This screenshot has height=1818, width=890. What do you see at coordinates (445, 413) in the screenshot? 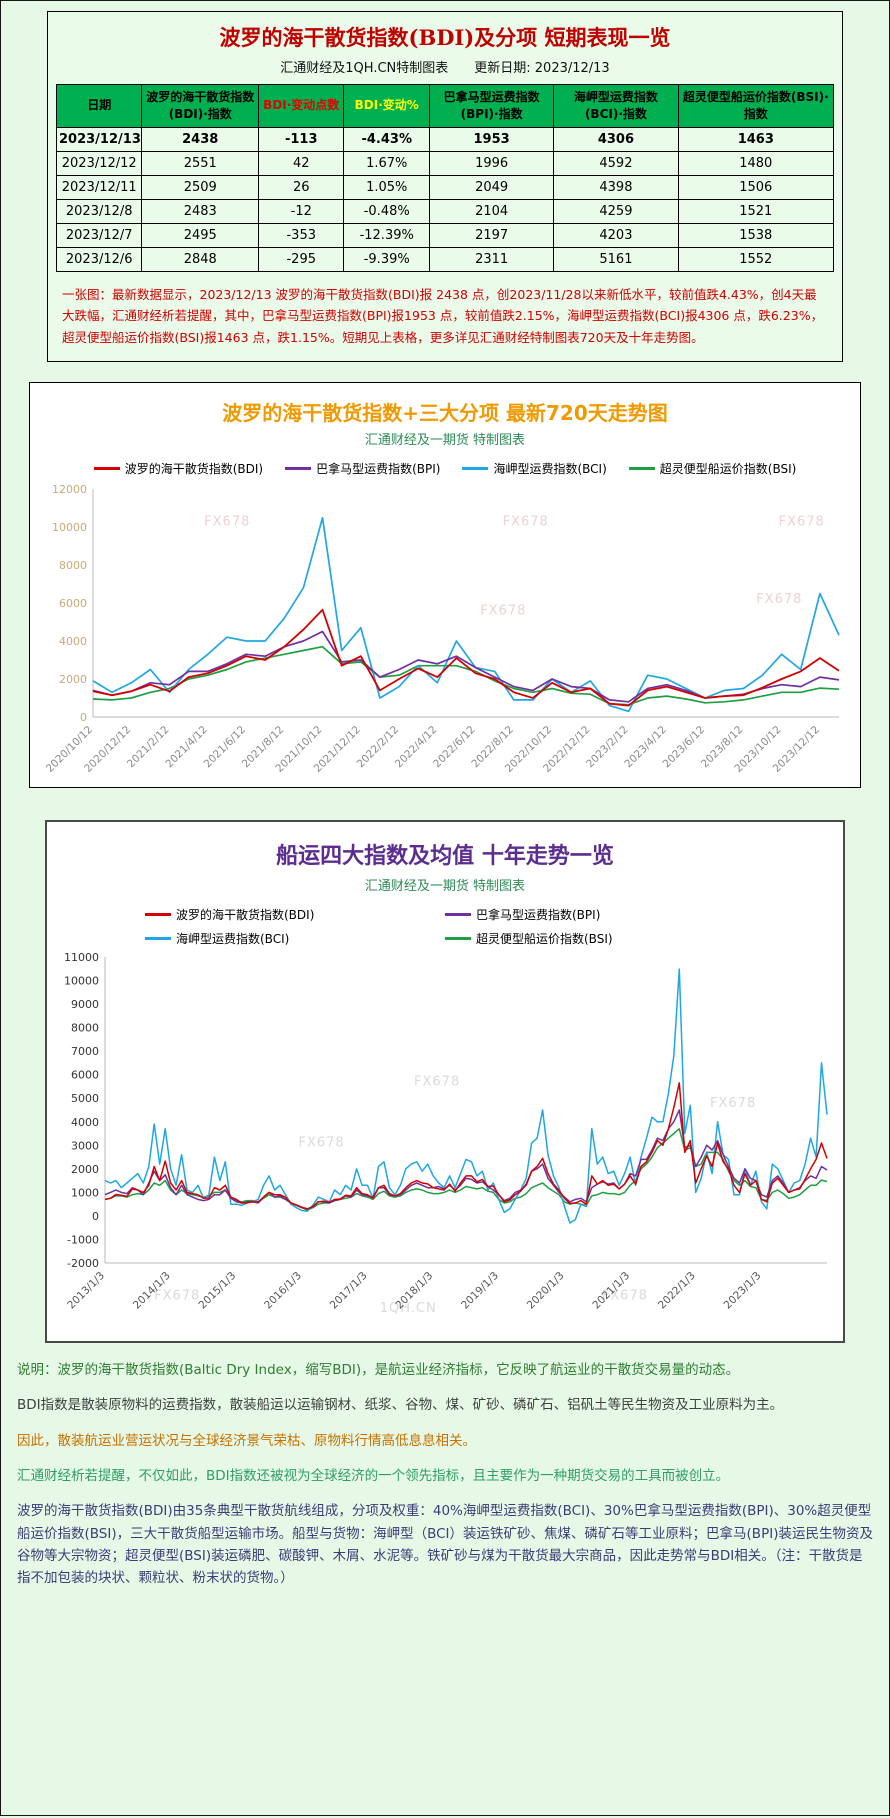
I see `chart-720-title: 波罗的海干散货指数+三大分项 最新720天走势图` at bounding box center [445, 413].